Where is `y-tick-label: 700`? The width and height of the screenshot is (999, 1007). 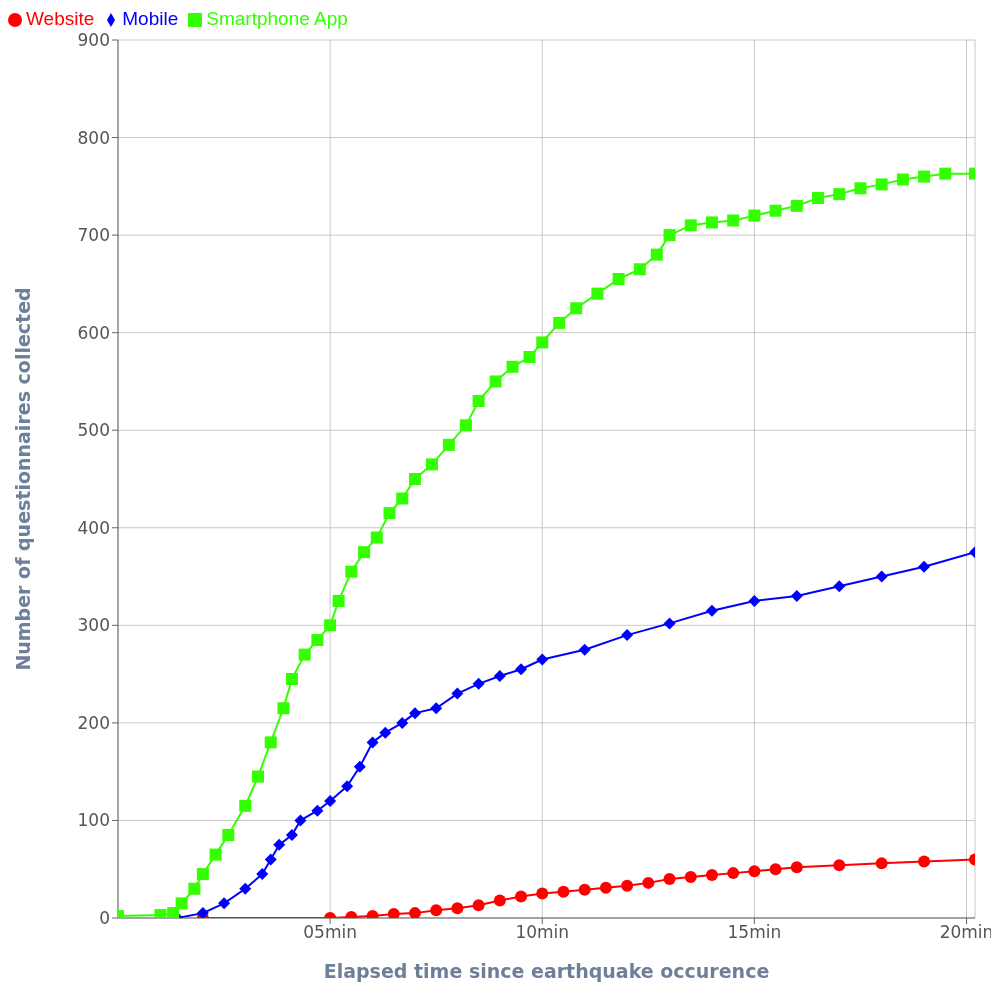 y-tick-label: 700 is located at coordinates (93, 235).